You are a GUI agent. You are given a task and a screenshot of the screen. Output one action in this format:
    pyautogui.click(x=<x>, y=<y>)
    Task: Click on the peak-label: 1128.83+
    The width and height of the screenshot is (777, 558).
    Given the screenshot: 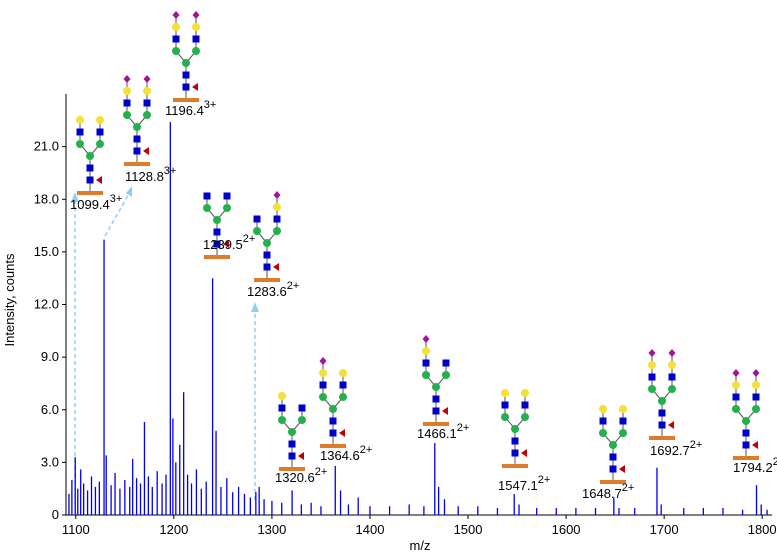 What is the action you would take?
    pyautogui.click(x=150, y=174)
    